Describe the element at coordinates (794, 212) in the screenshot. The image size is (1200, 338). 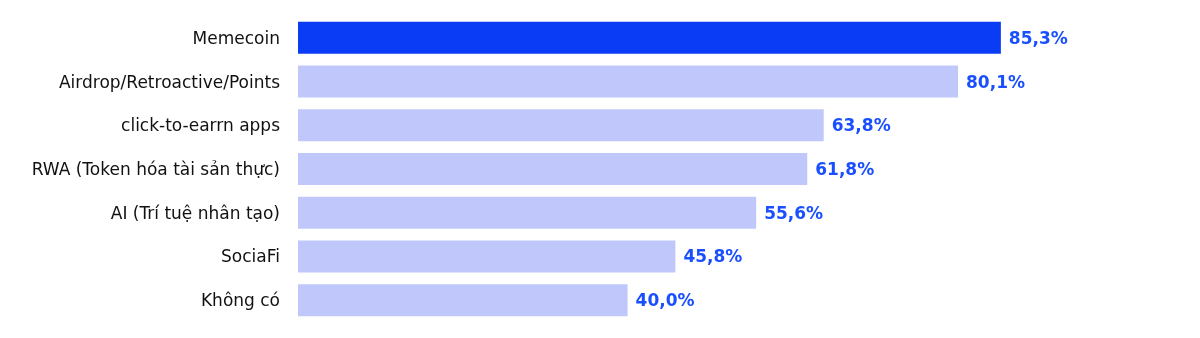
I see `data-label: 55,6%` at that location.